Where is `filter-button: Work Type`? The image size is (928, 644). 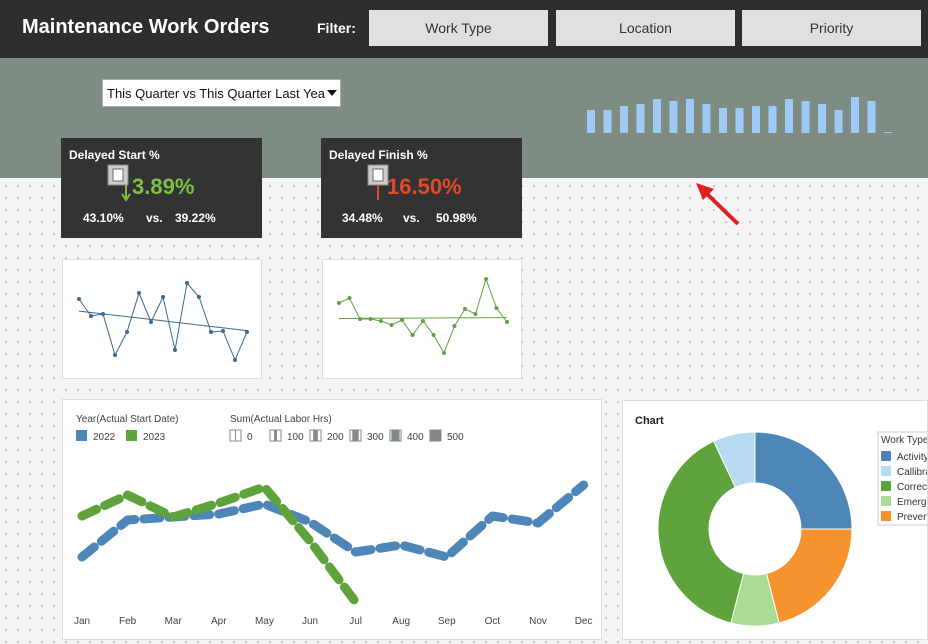
filter-button: Work Type is located at coordinates (458, 28).